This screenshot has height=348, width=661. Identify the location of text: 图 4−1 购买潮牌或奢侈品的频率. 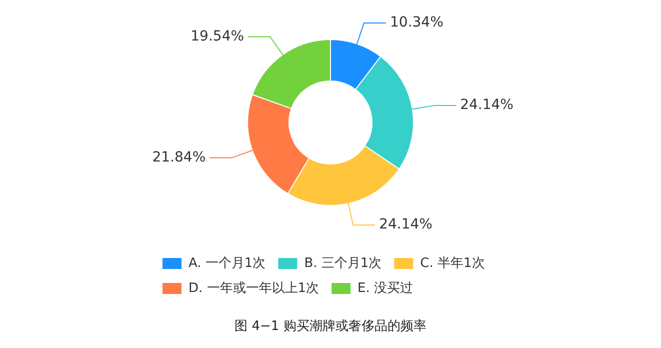
(331, 326).